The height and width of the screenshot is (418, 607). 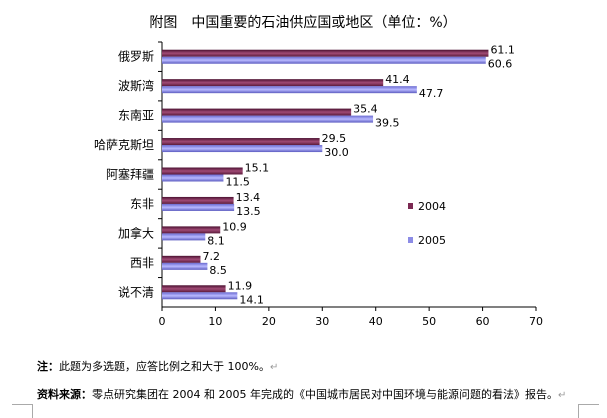 What do you see at coordinates (136, 85) in the screenshot?
I see `category-label: 波斯湾` at bounding box center [136, 85].